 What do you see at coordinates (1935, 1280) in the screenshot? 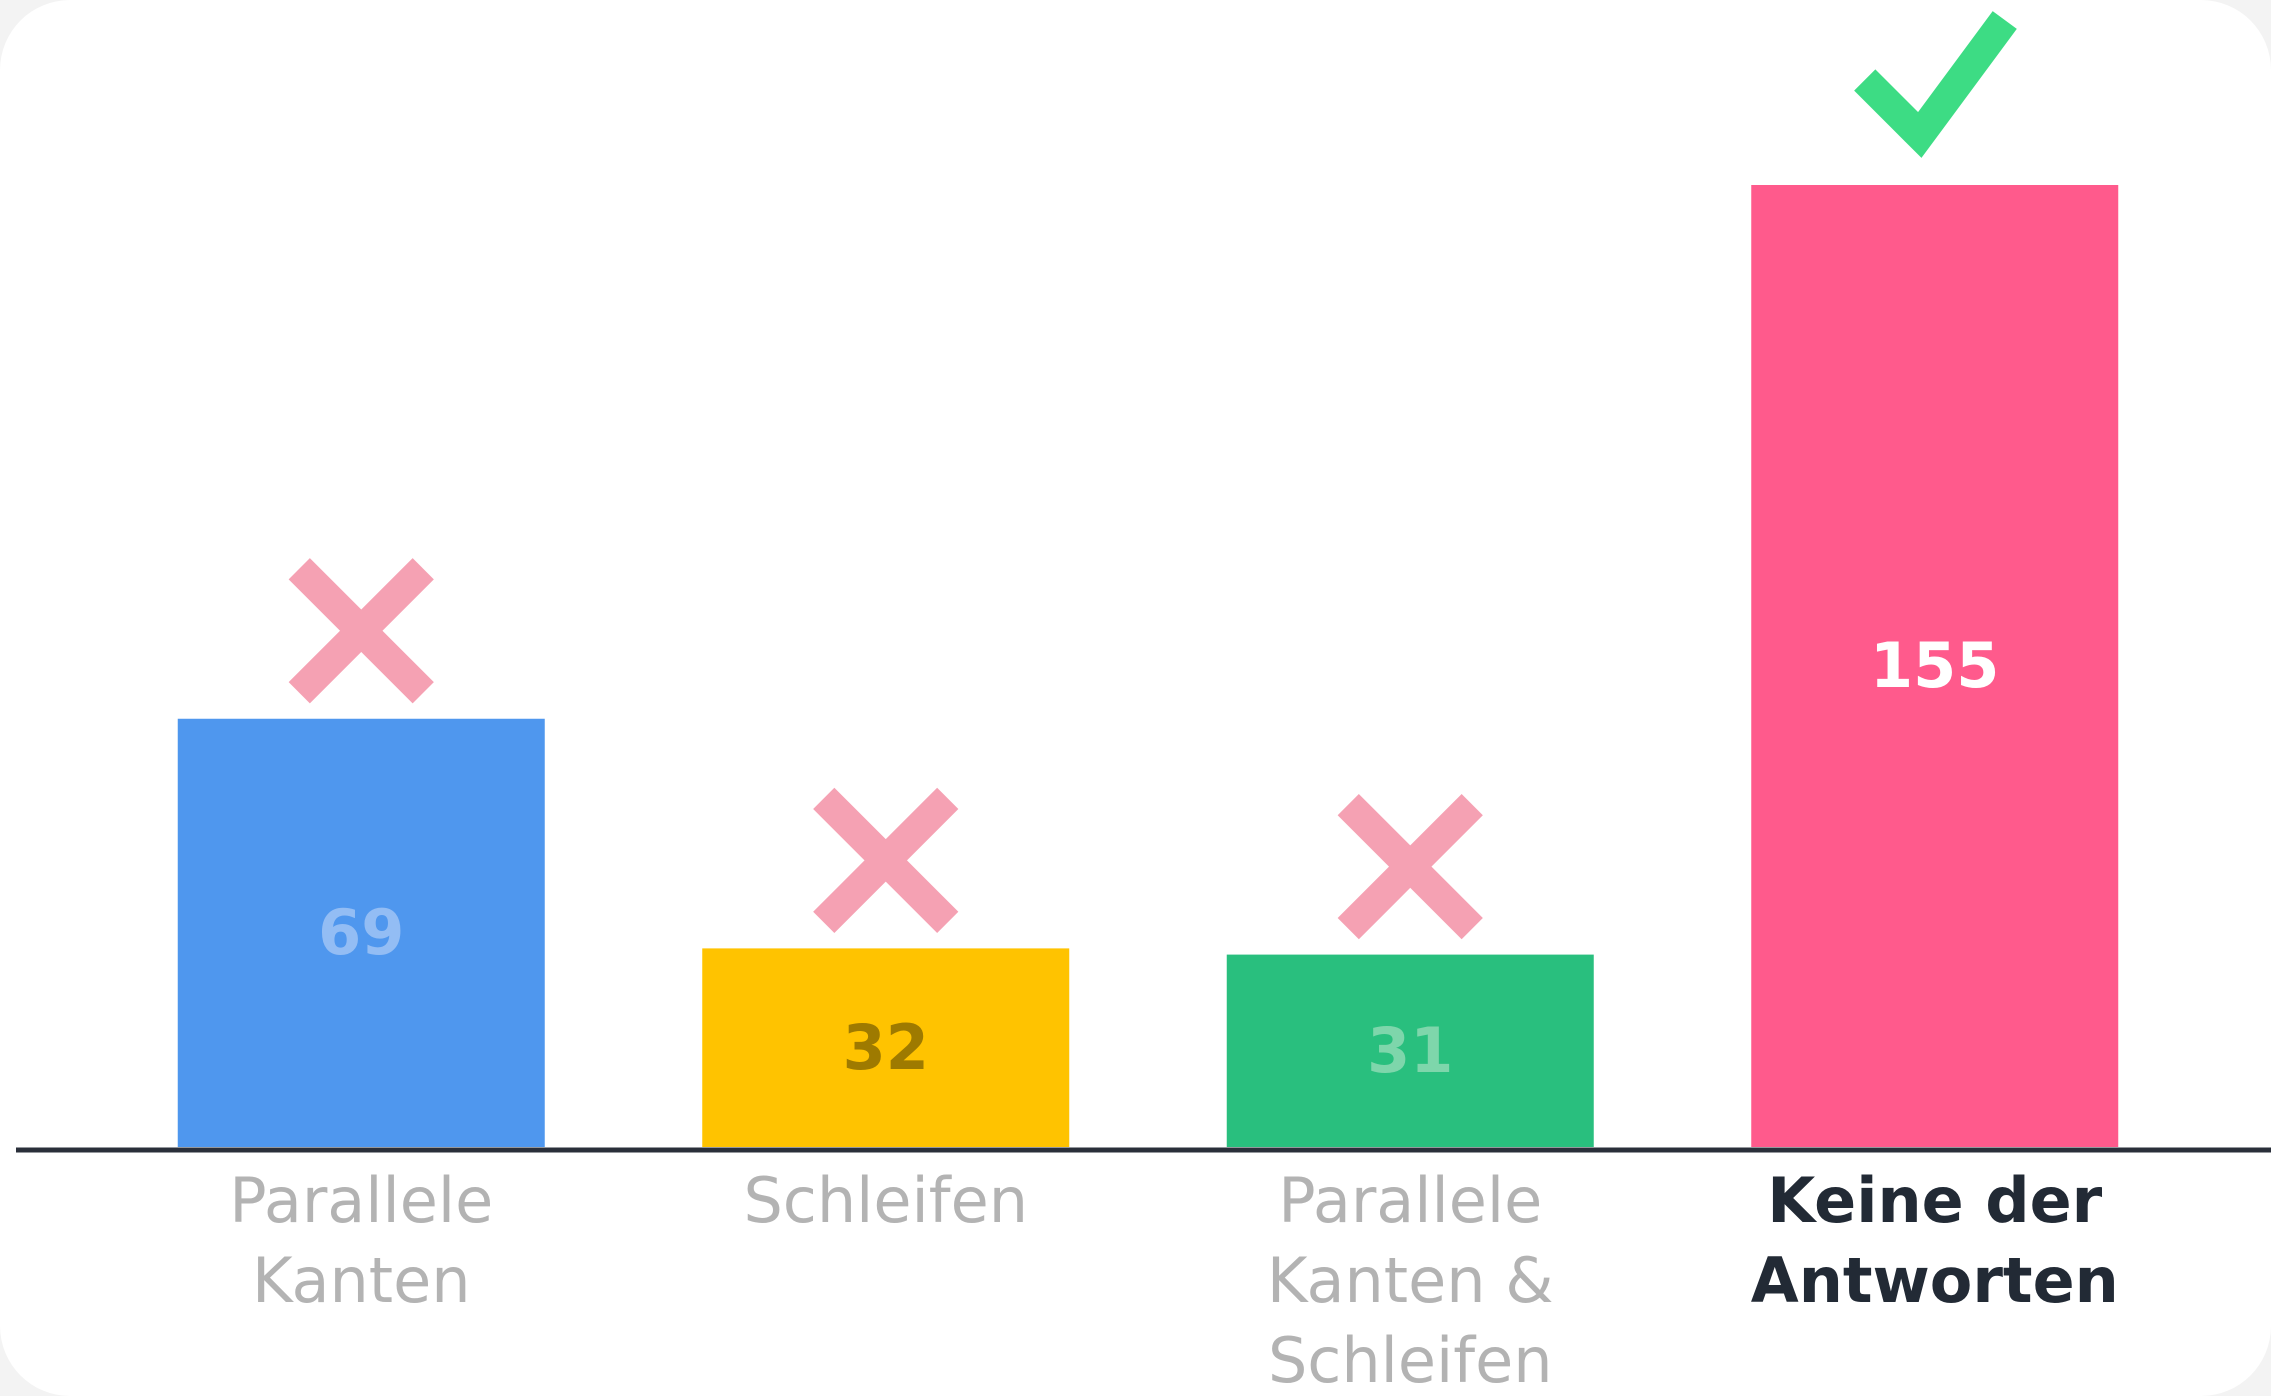
I see `category-label: Antworten` at bounding box center [1935, 1280].